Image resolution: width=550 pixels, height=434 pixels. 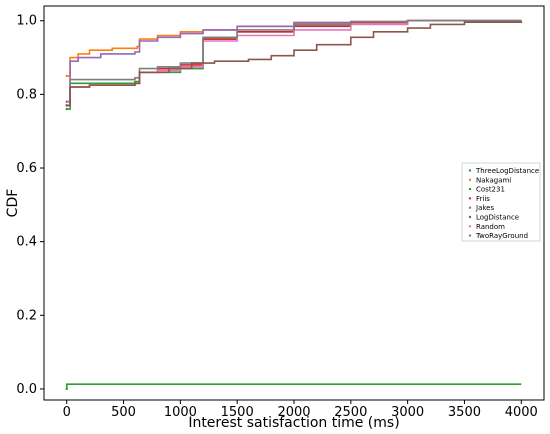 I want to click on x-tick-label: 1500, so click(x=237, y=412).